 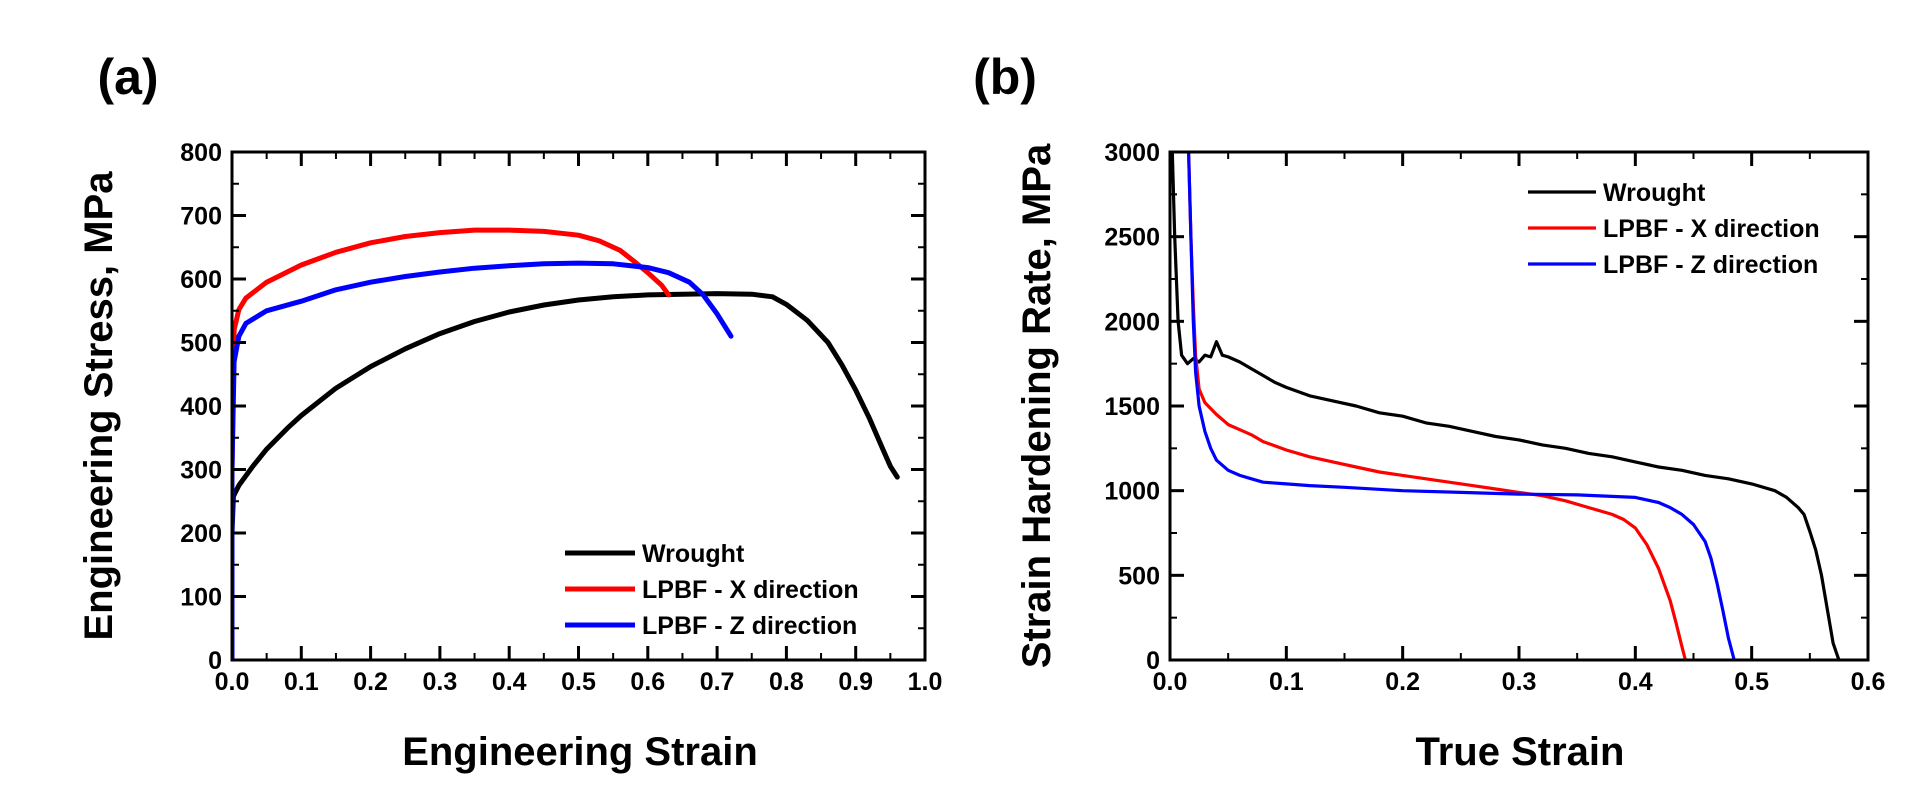 What do you see at coordinates (201, 280) in the screenshot?
I see `y-tick-label: 600` at bounding box center [201, 280].